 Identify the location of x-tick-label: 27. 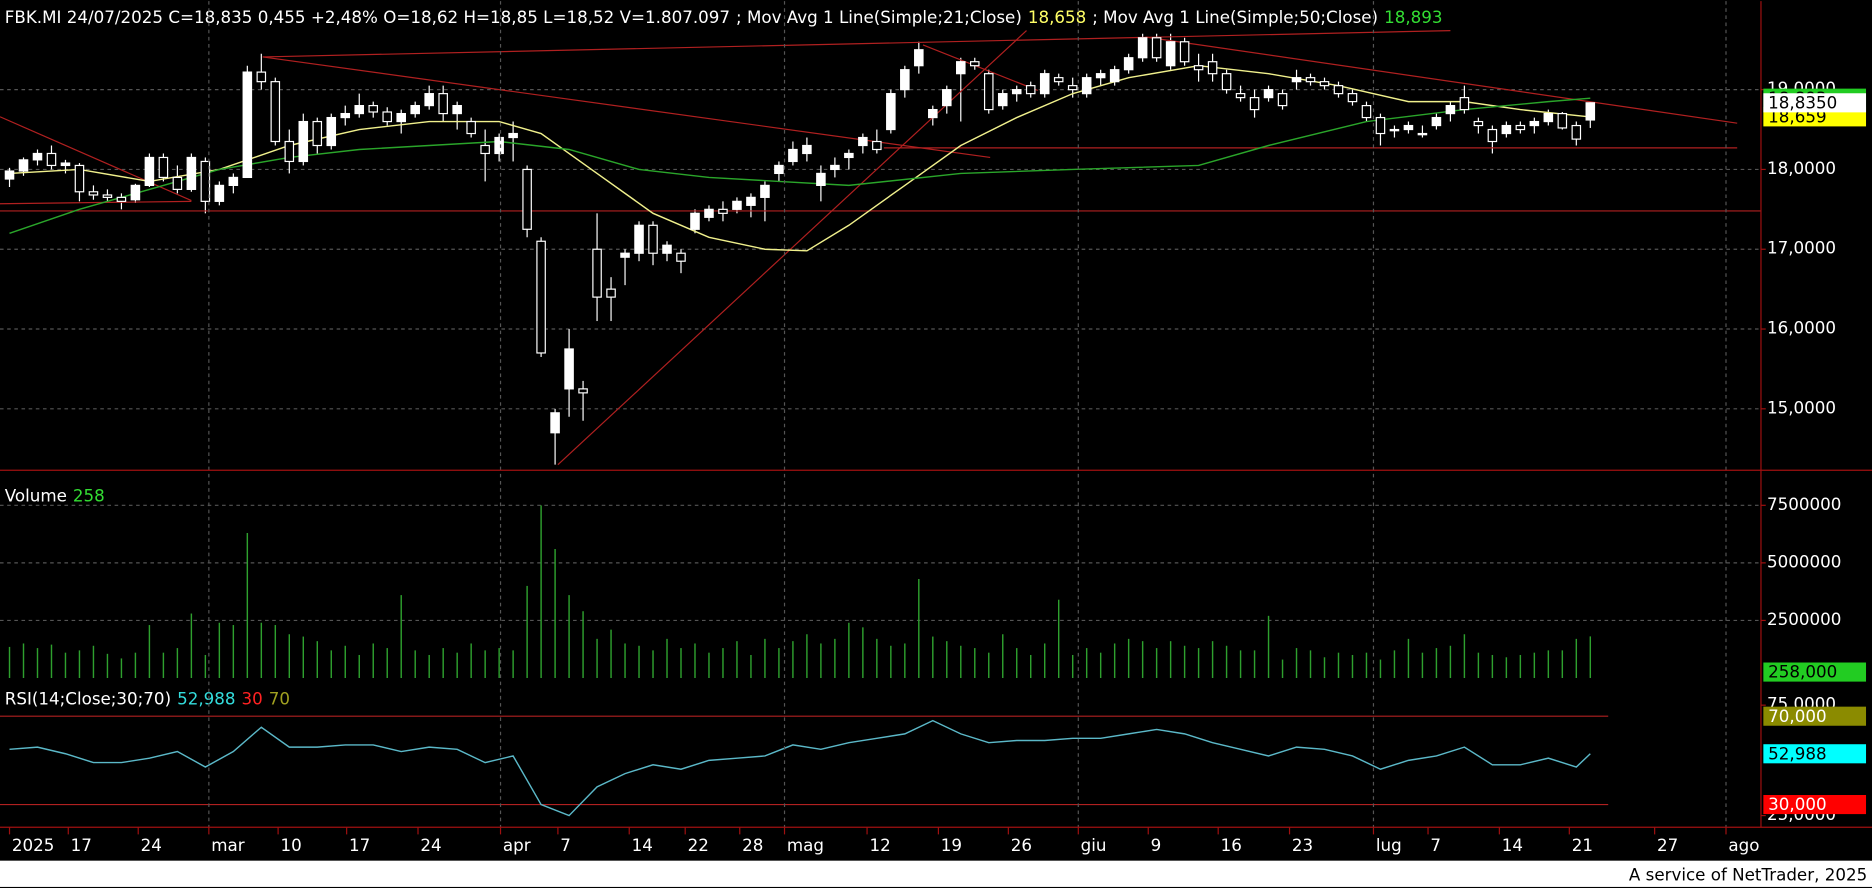
(1667, 845).